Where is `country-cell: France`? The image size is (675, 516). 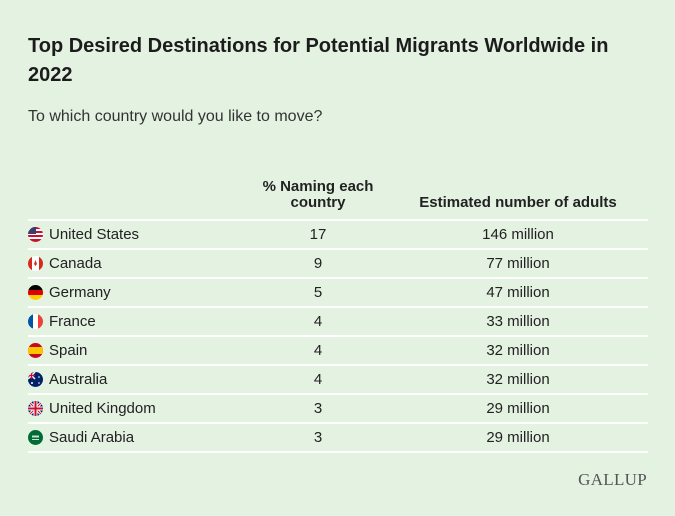
country-cell: France is located at coordinates (138, 321).